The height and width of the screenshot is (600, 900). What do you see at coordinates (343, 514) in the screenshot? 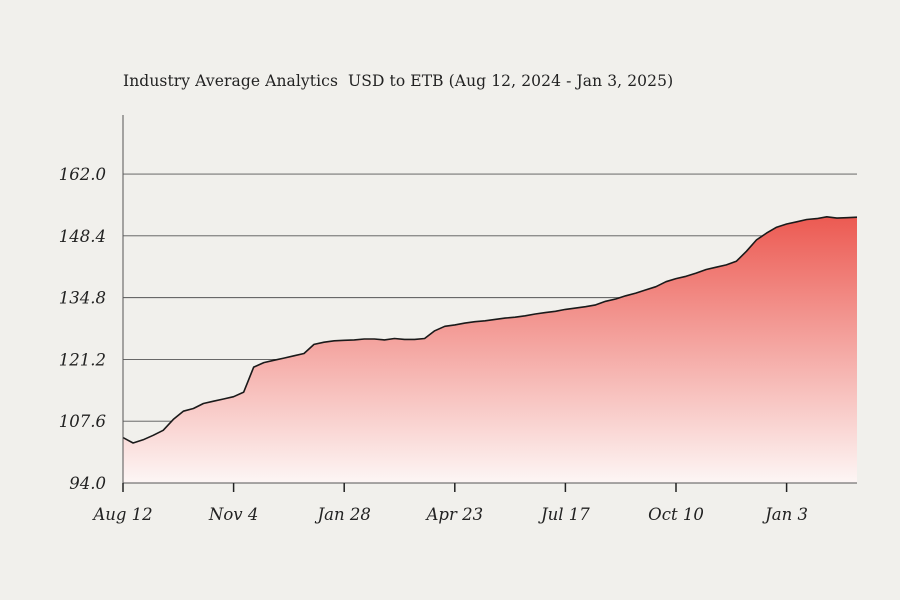
I see `x-tick-label: Jan 28` at bounding box center [343, 514].